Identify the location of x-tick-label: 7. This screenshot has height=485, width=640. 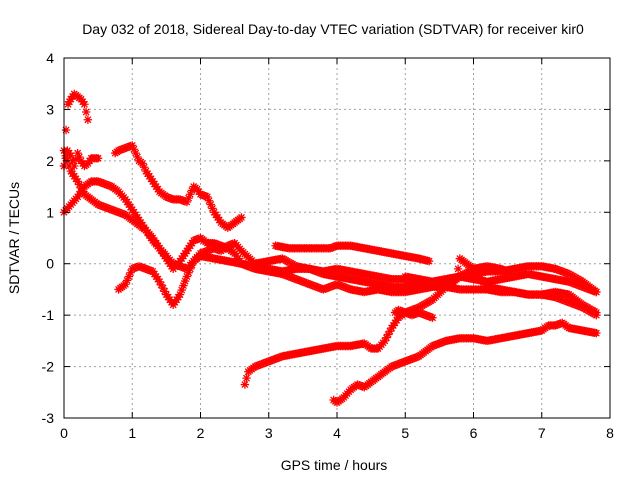
(542, 433).